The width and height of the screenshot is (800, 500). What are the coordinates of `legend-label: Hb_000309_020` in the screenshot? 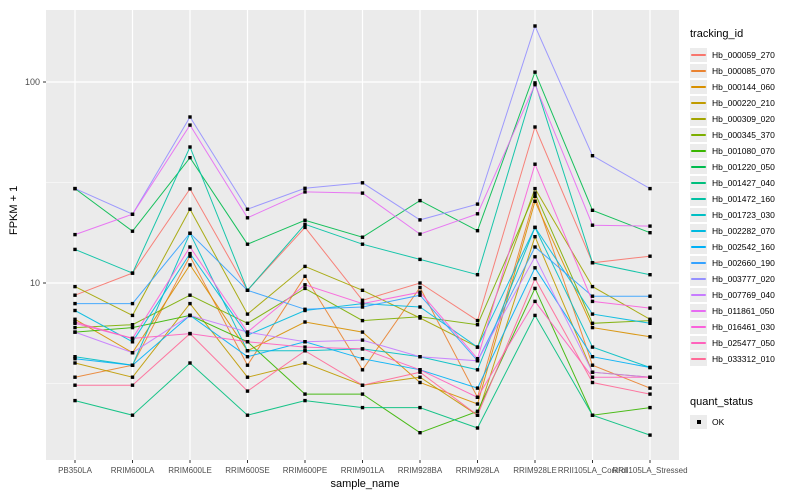 It's located at (743, 119).